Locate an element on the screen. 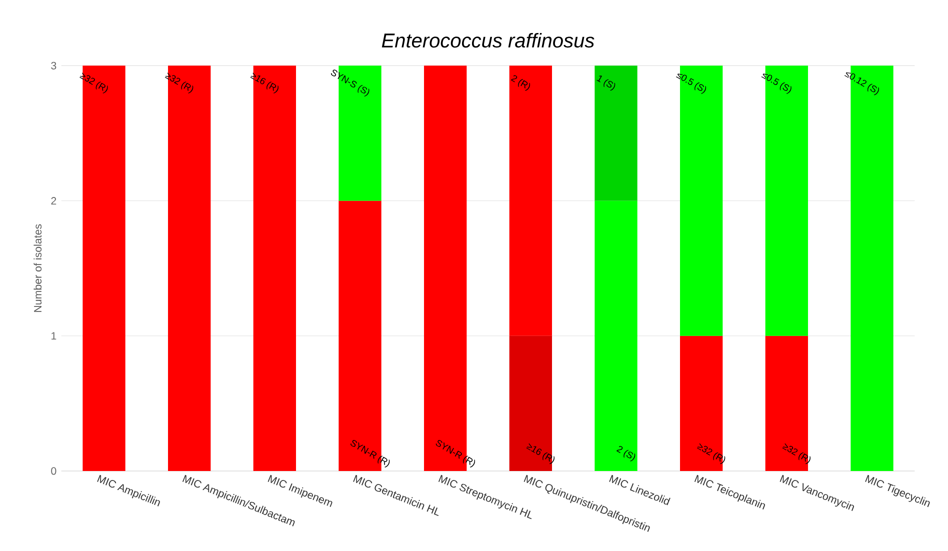 The height and width of the screenshot is (551, 948). data-label: 2 (S) is located at coordinates (626, 454).